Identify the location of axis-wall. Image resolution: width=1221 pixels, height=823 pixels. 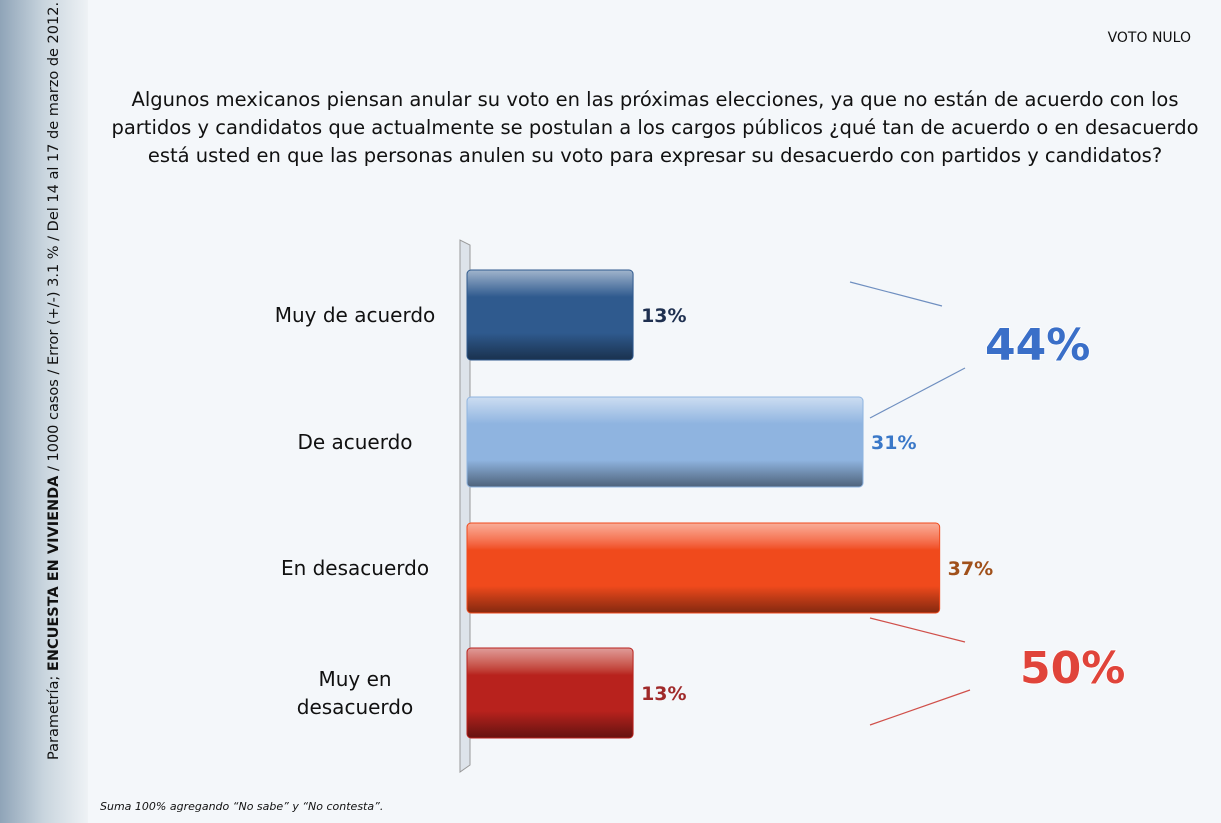
(465, 506).